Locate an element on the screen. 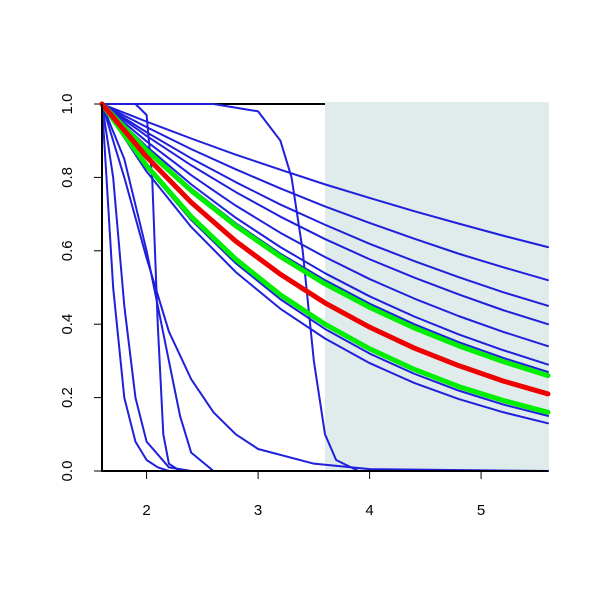  y-tick-label: 0.8 is located at coordinates (67, 177).